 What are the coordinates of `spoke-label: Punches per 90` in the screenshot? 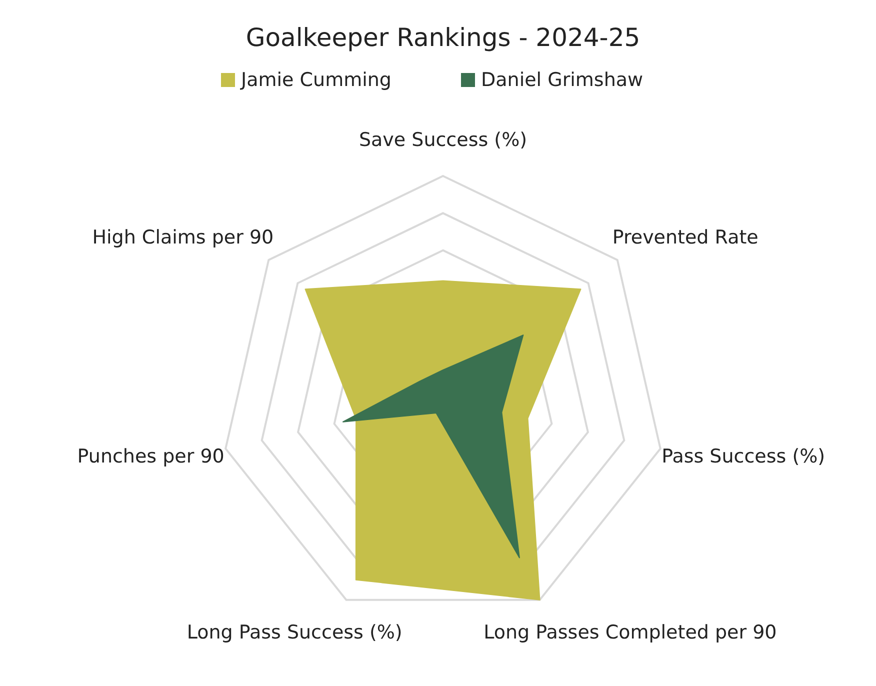 It's located at (150, 457).